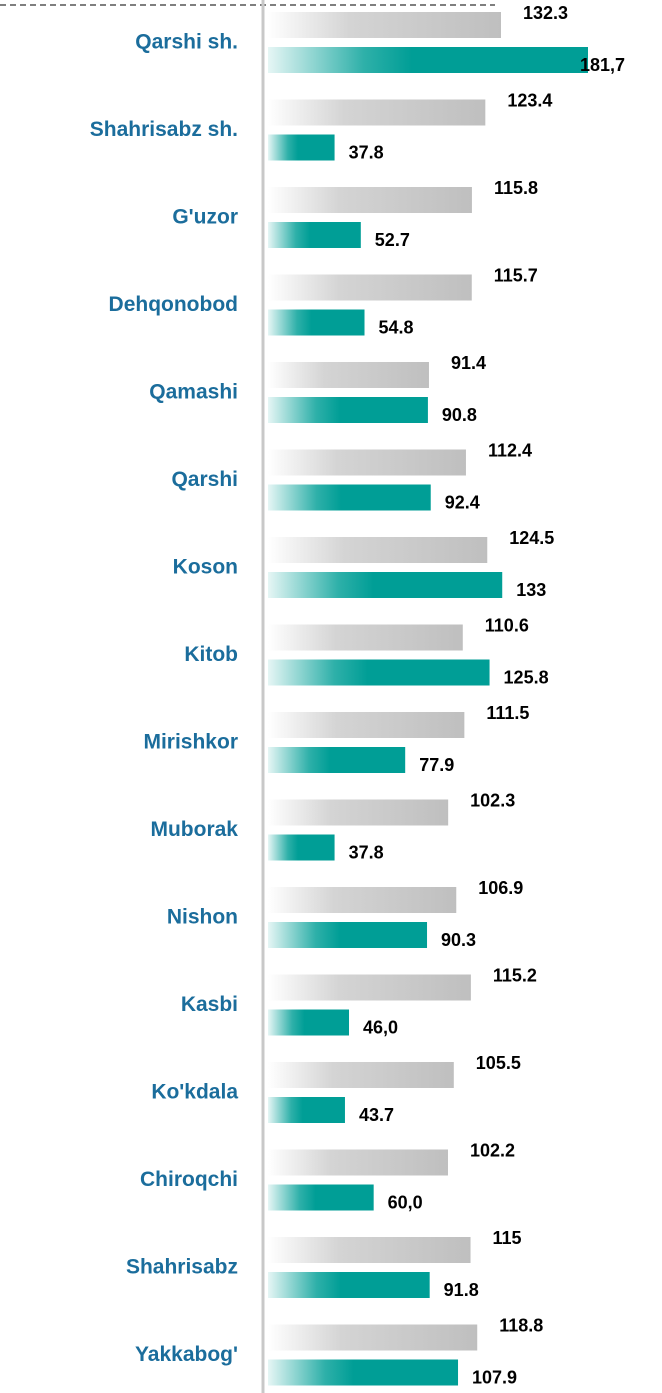 The width and height of the screenshot is (662, 1393). I want to click on value-label: 111.5, so click(507, 713).